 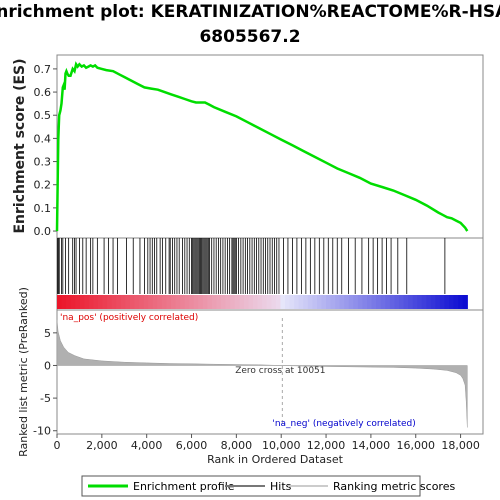 I want to click on es-y-tick-label: 0.6, so click(x=43, y=92).